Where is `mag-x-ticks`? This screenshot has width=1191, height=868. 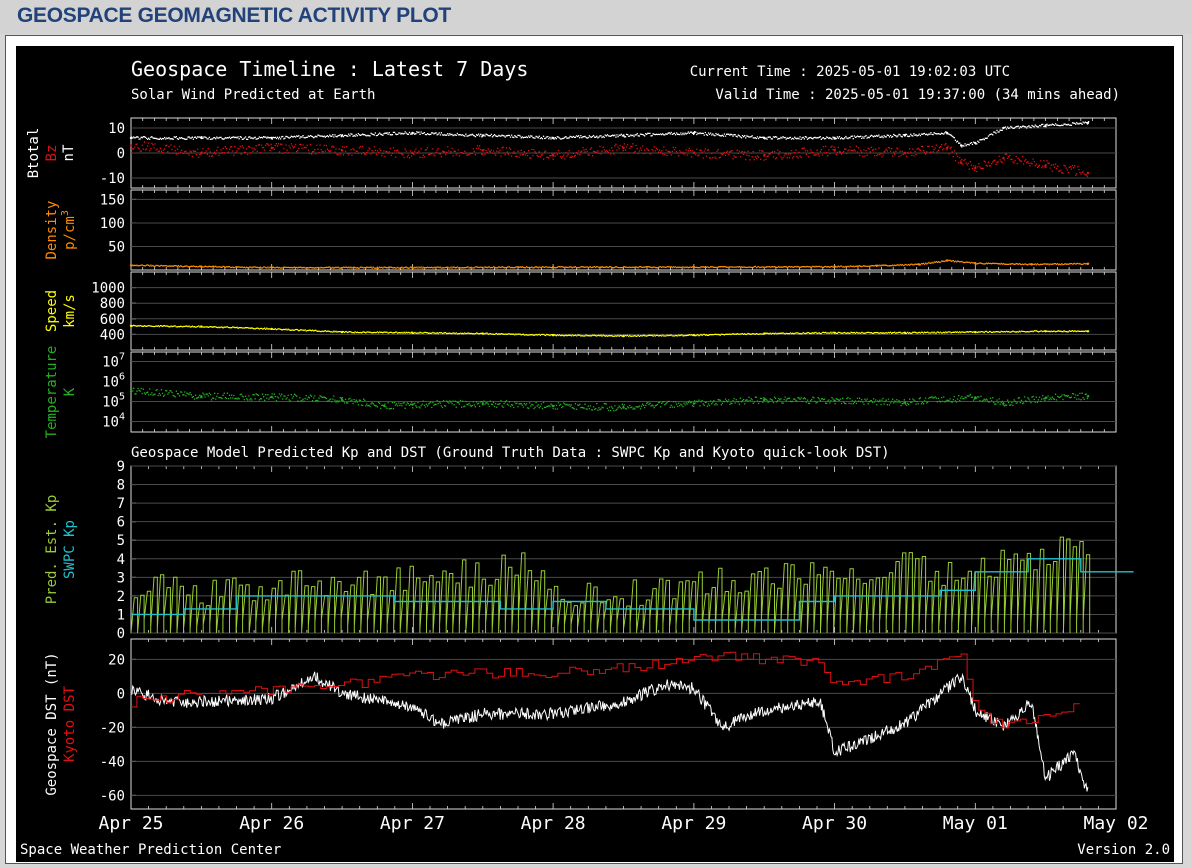 mag-x-ticks is located at coordinates (623, 153).